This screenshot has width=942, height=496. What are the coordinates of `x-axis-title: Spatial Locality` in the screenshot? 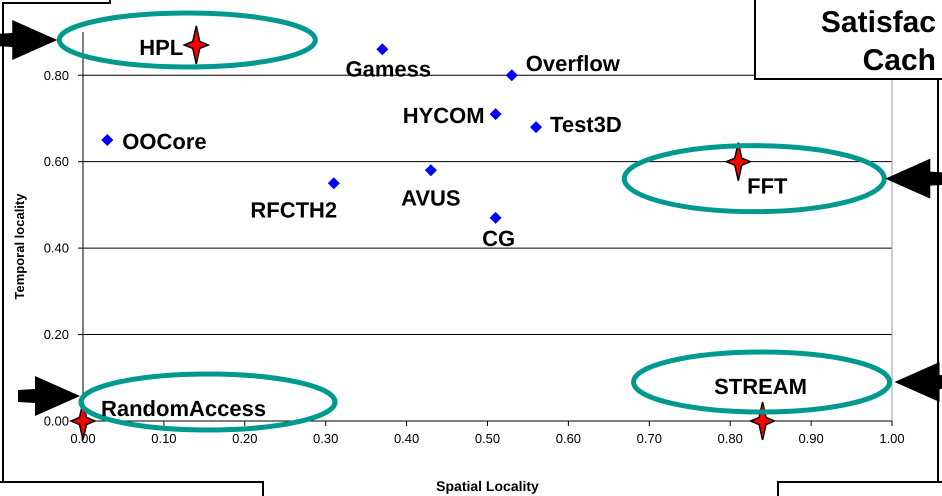 It's located at (488, 486).